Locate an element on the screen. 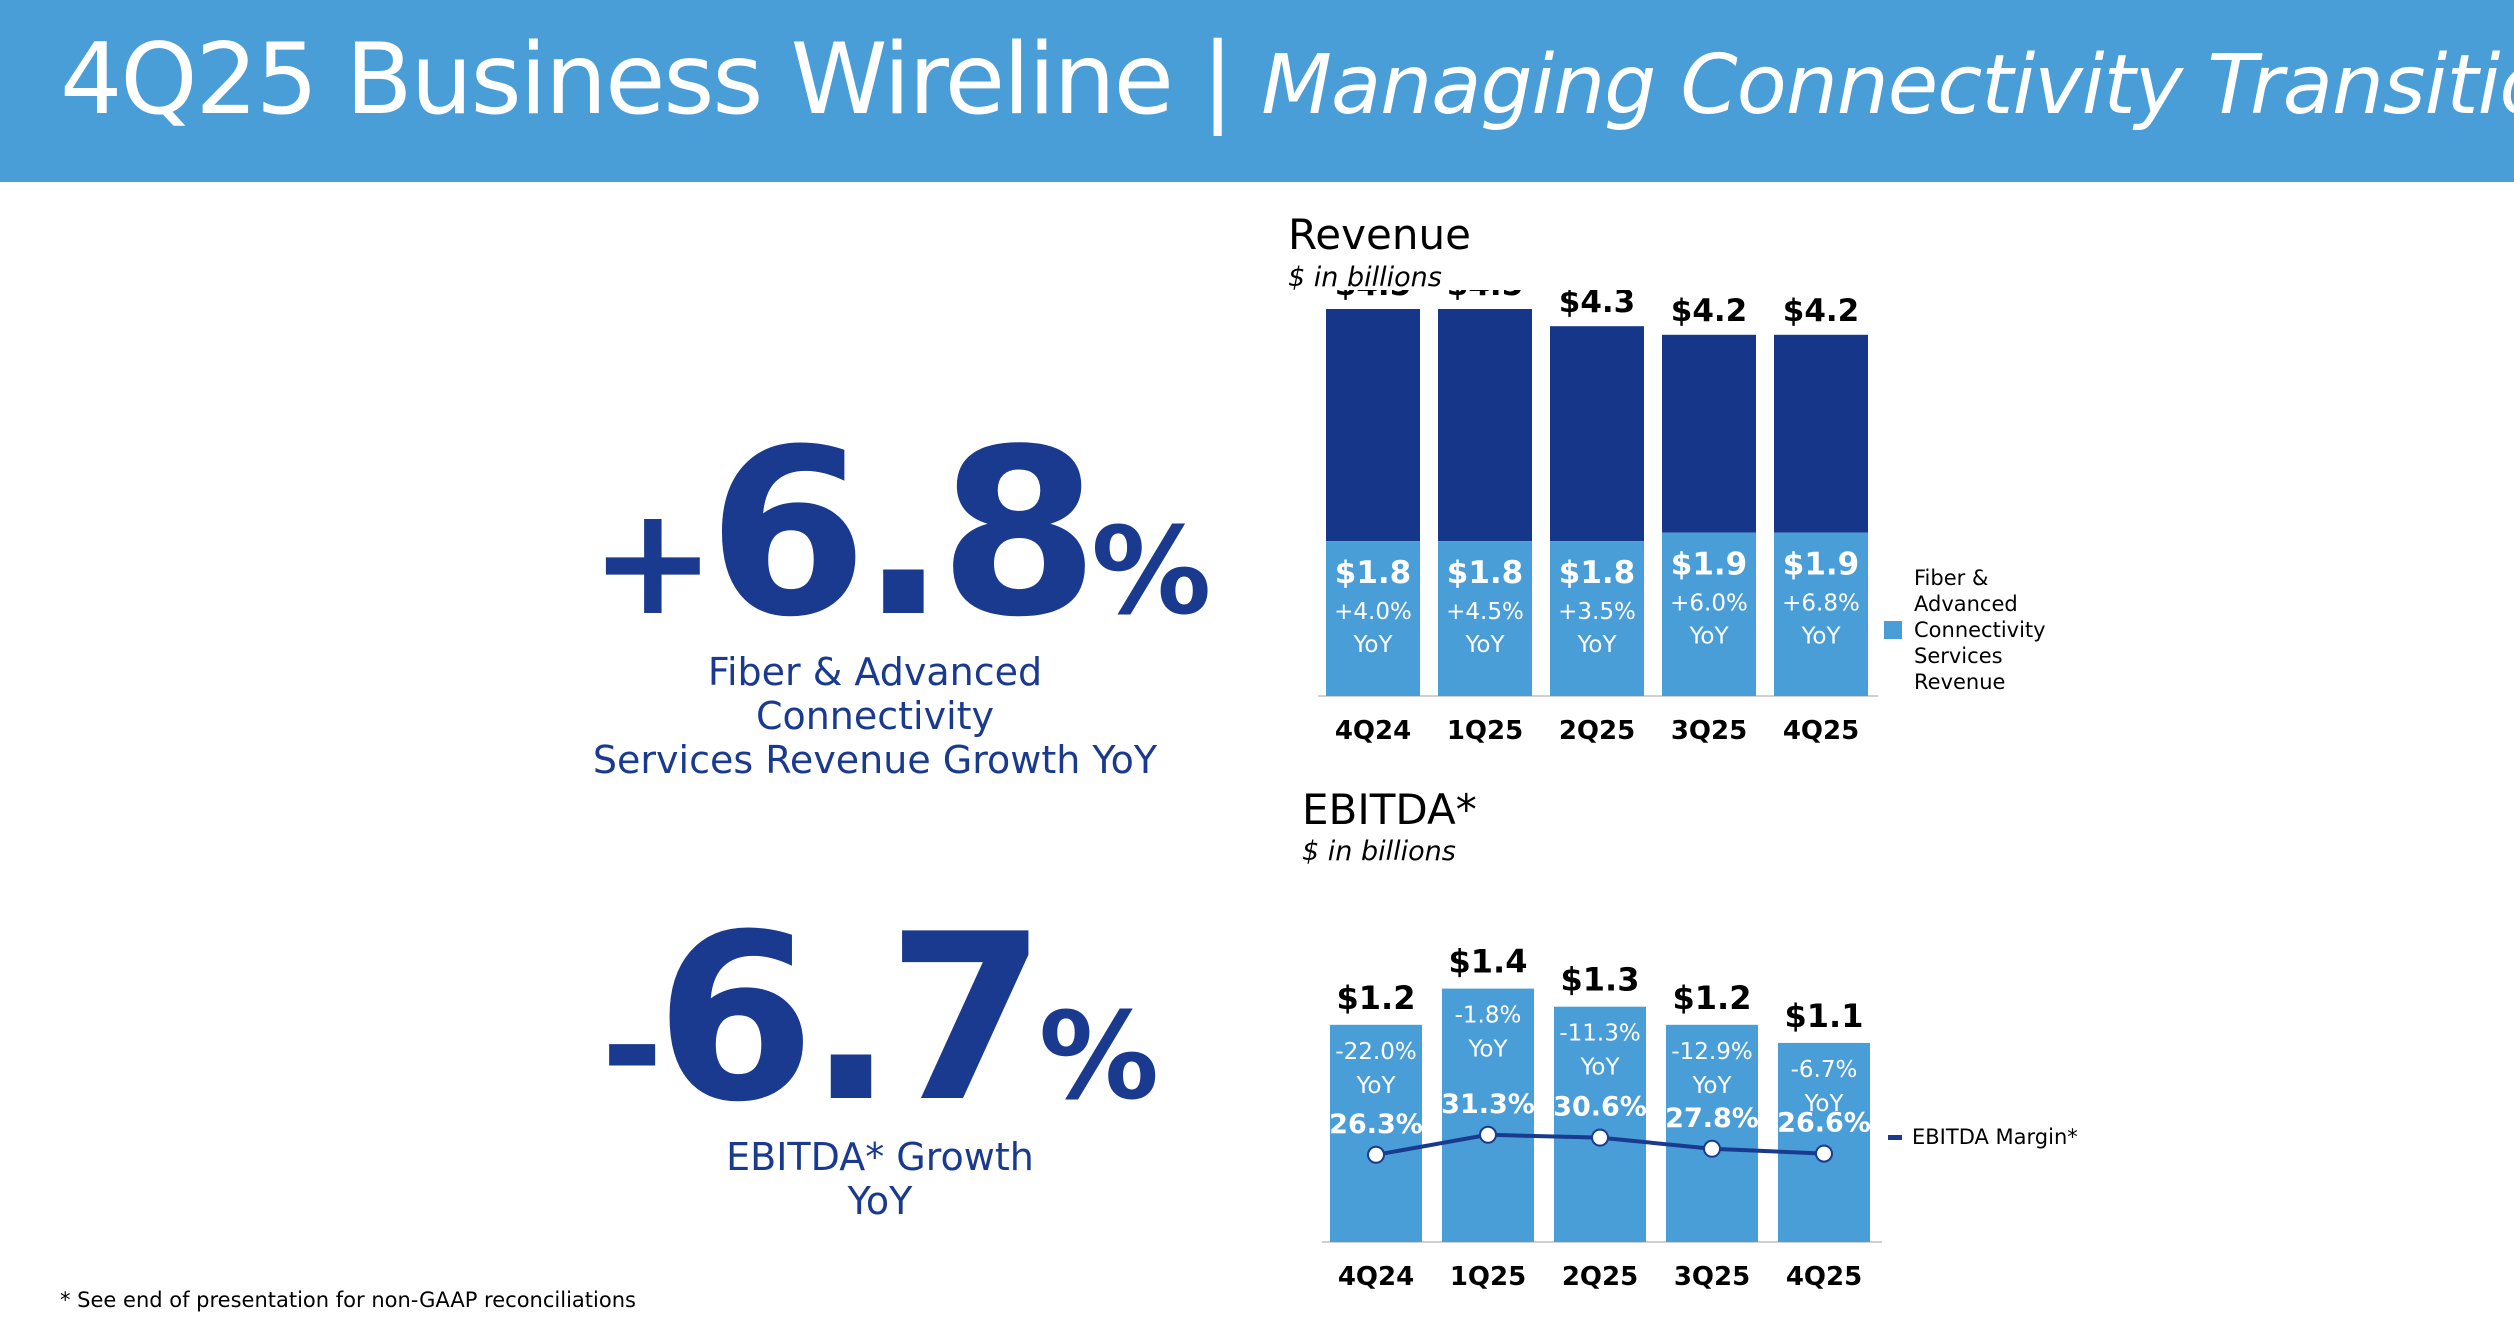  revenue-chart-title: Revenue is located at coordinates (1379, 234).